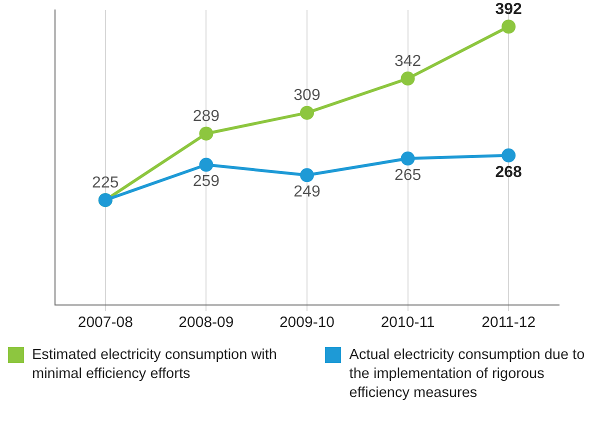 The image size is (589, 441). What do you see at coordinates (155, 365) in the screenshot?
I see `legend-label: Estimated electricity consumption with minimal efficiency efforts` at bounding box center [155, 365].